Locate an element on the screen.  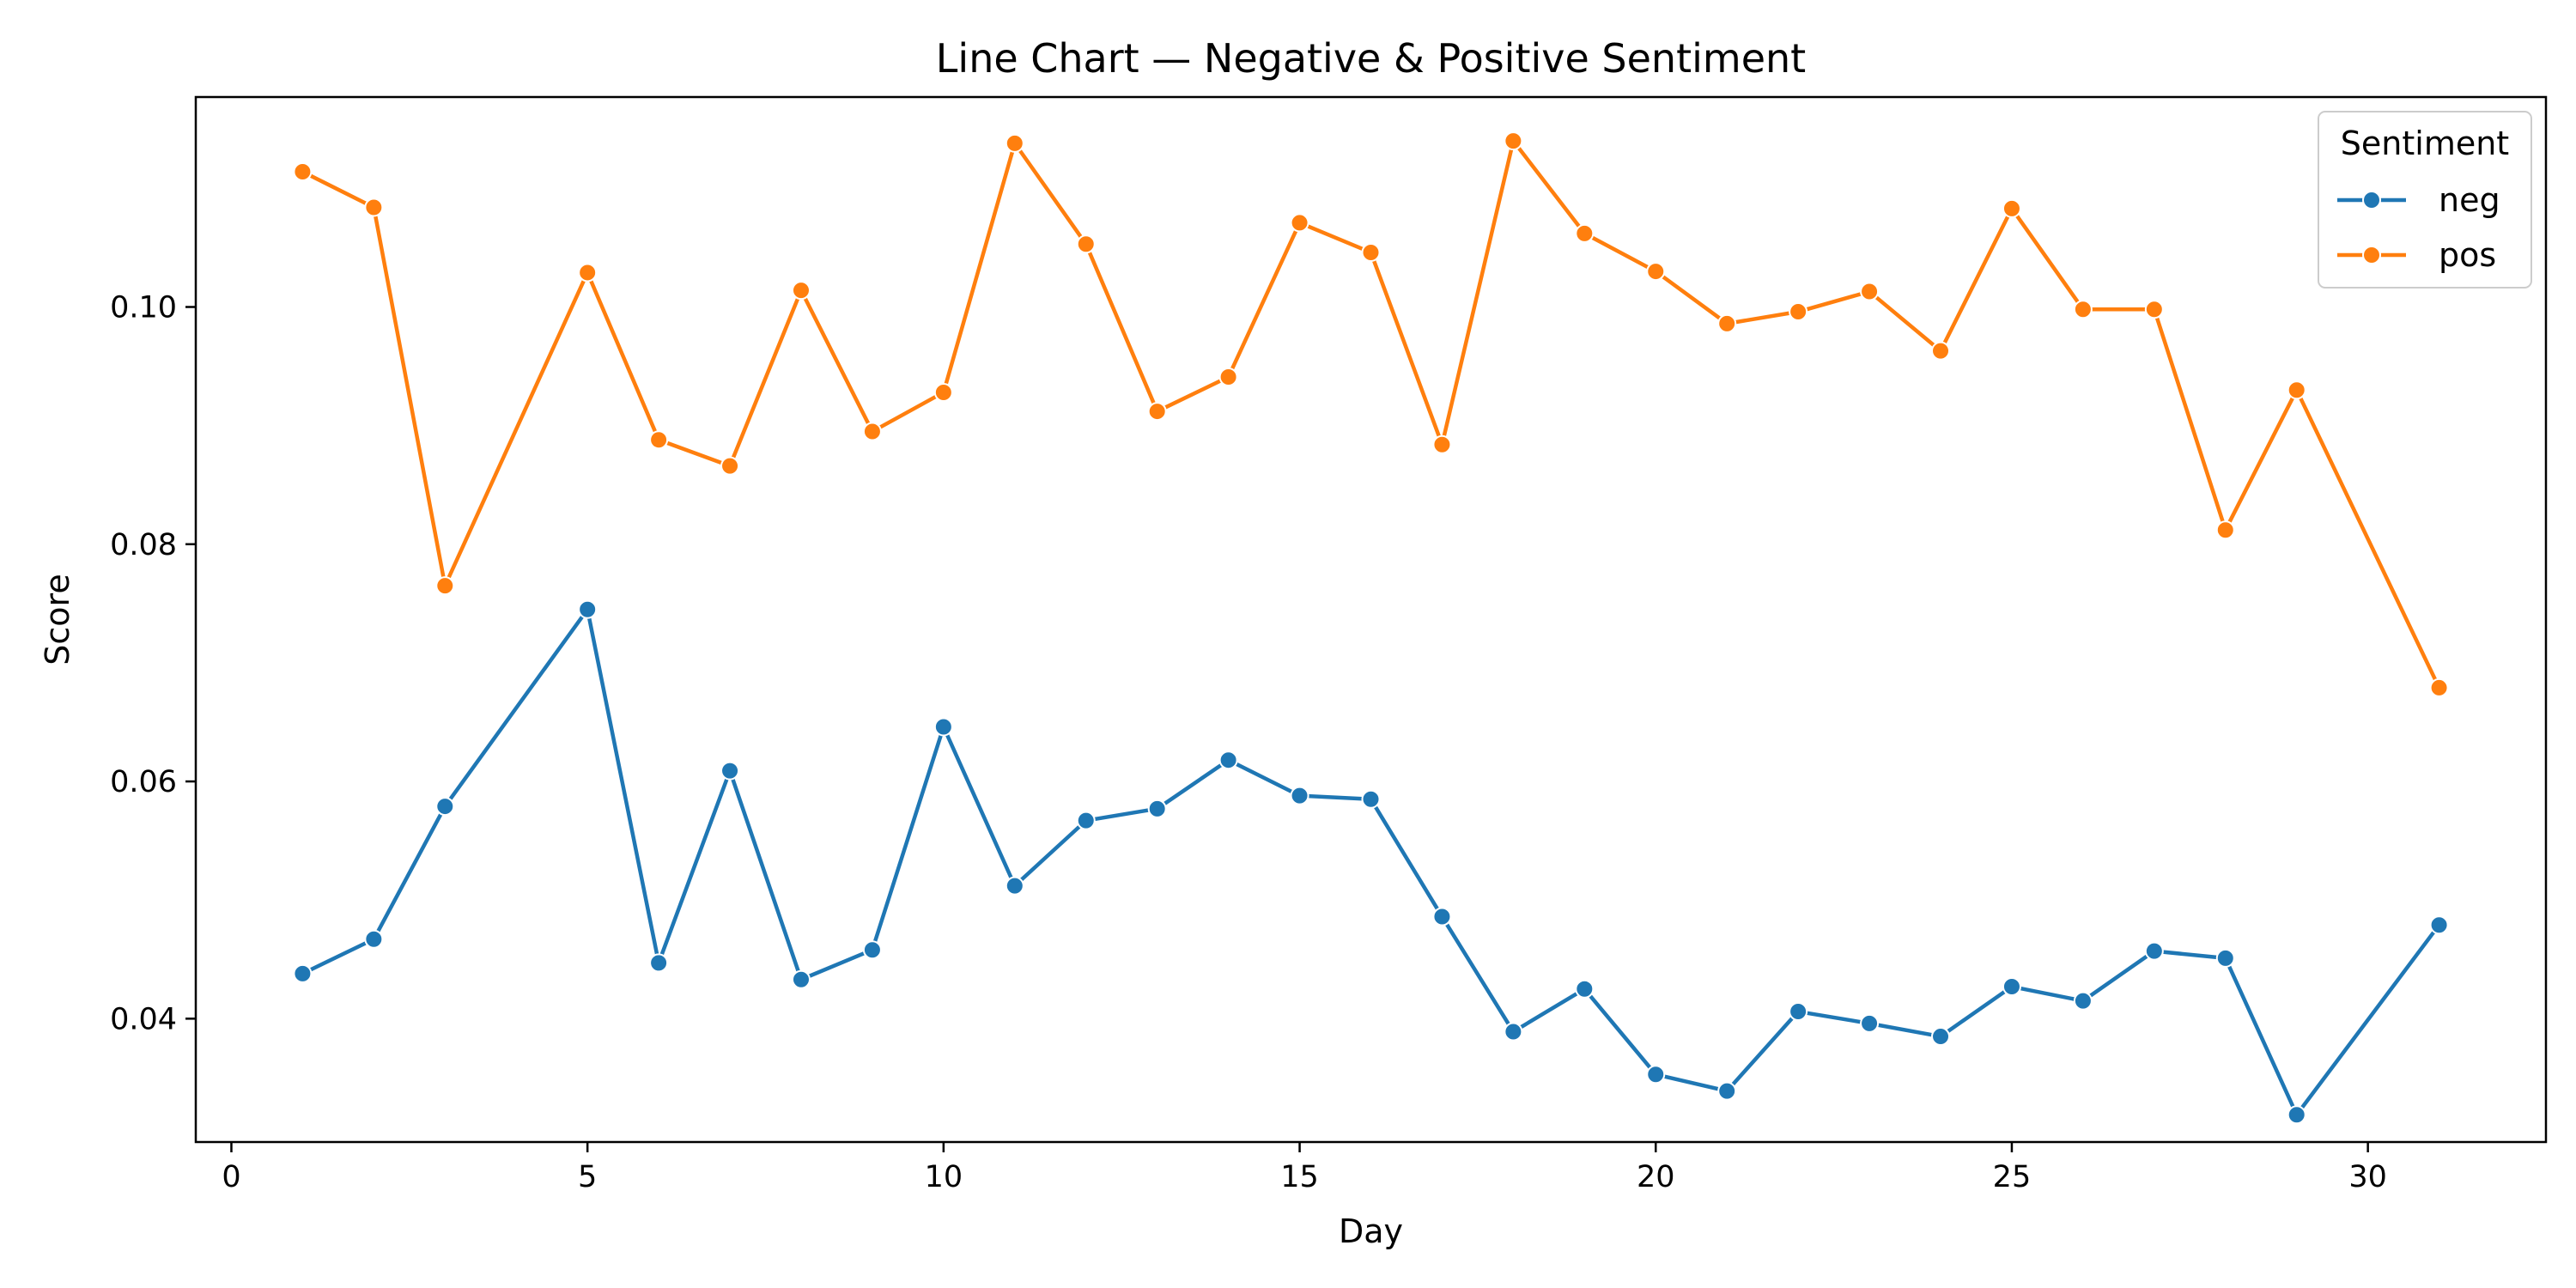
legend-box is located at coordinates (2425, 200).